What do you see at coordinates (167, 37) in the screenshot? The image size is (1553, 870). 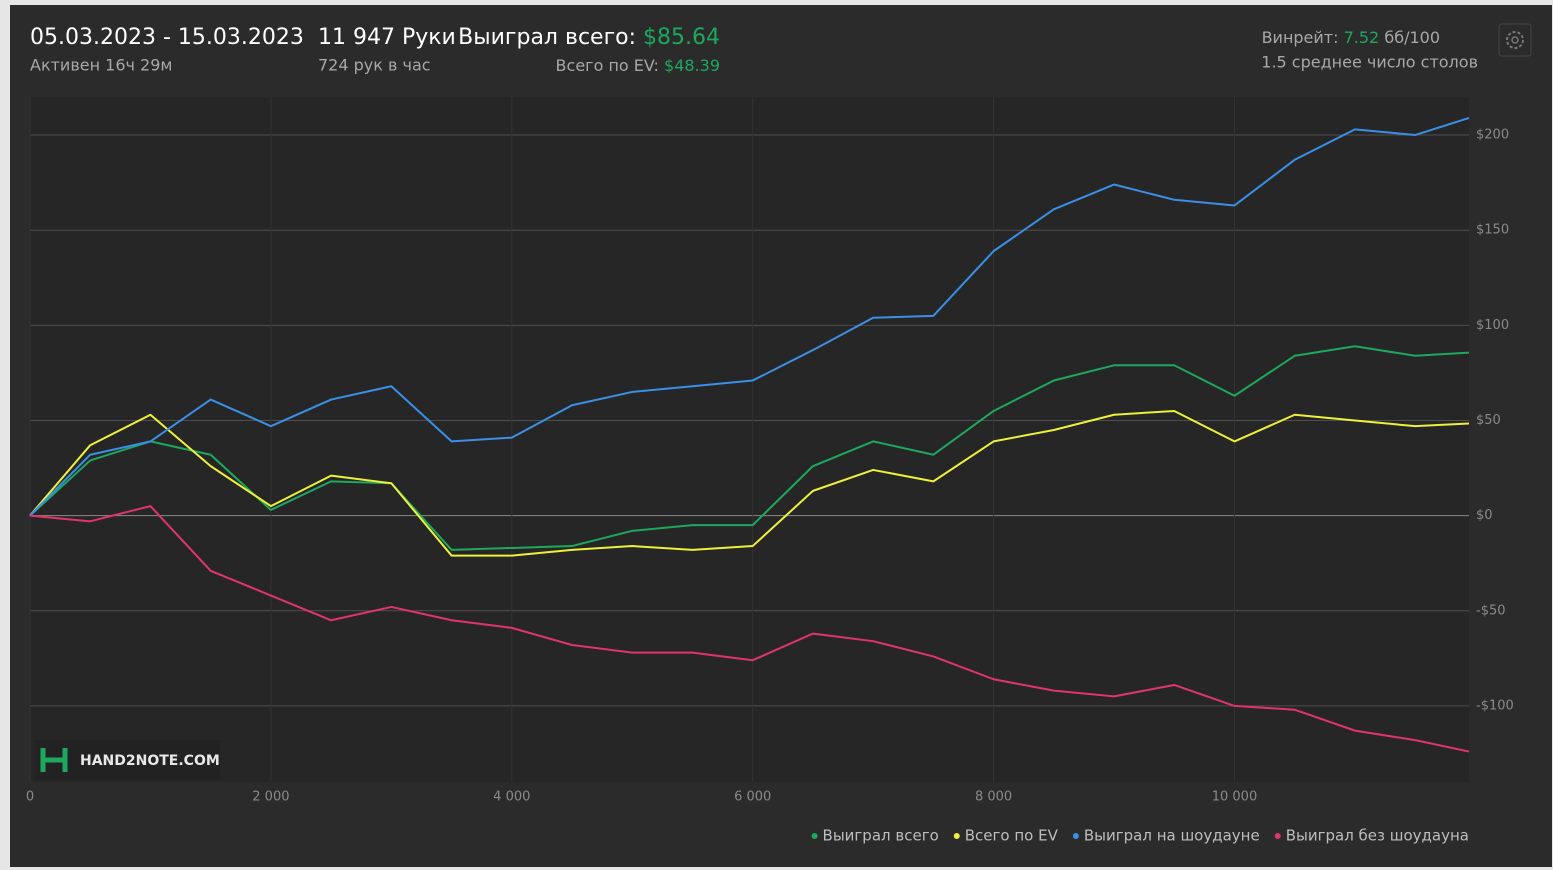 I see `date-range: 05.03.2023 - 15.03.2023` at bounding box center [167, 37].